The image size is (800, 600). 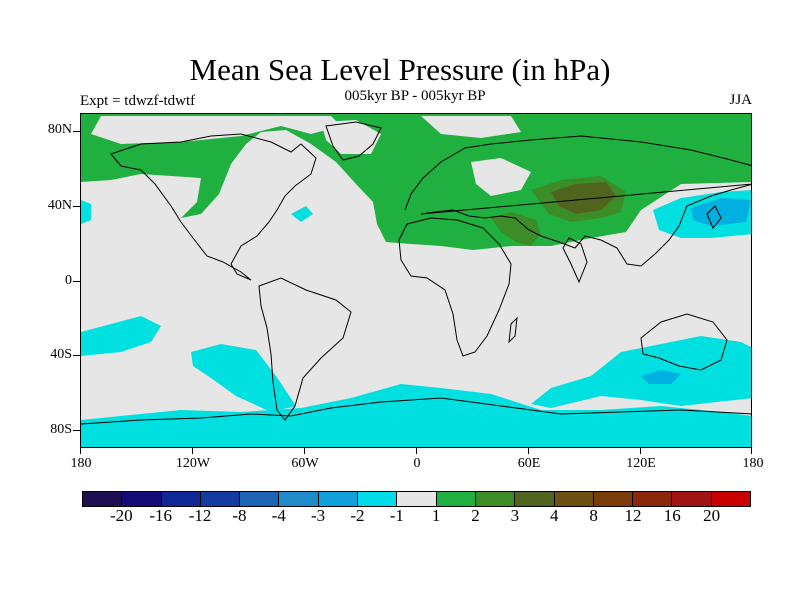 What do you see at coordinates (76, 206) in the screenshot?
I see `lat-tick-40n` at bounding box center [76, 206].